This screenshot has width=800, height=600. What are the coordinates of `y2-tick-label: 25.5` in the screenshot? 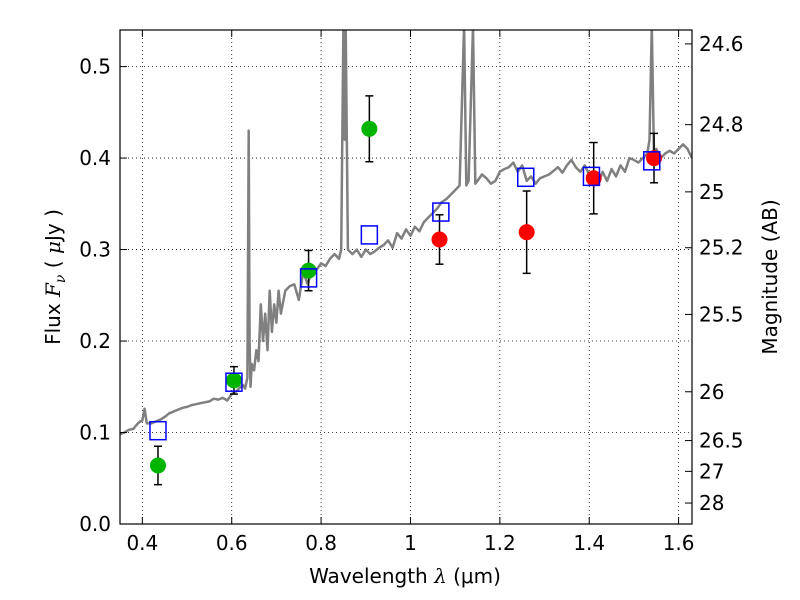 It's located at (721, 314).